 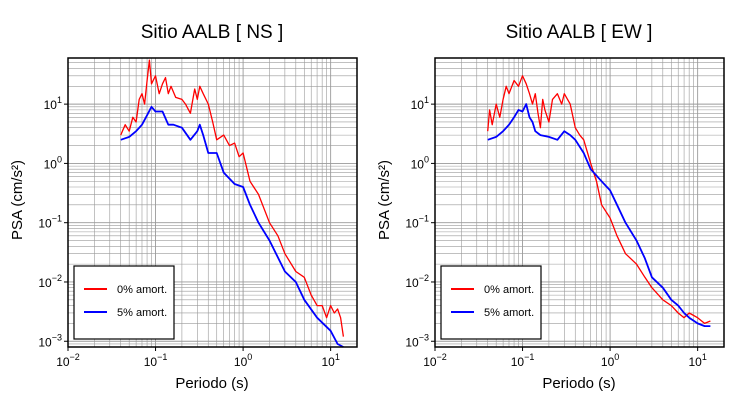 I want to click on ns-tick-x: 10⁻², so click(x=68, y=360).